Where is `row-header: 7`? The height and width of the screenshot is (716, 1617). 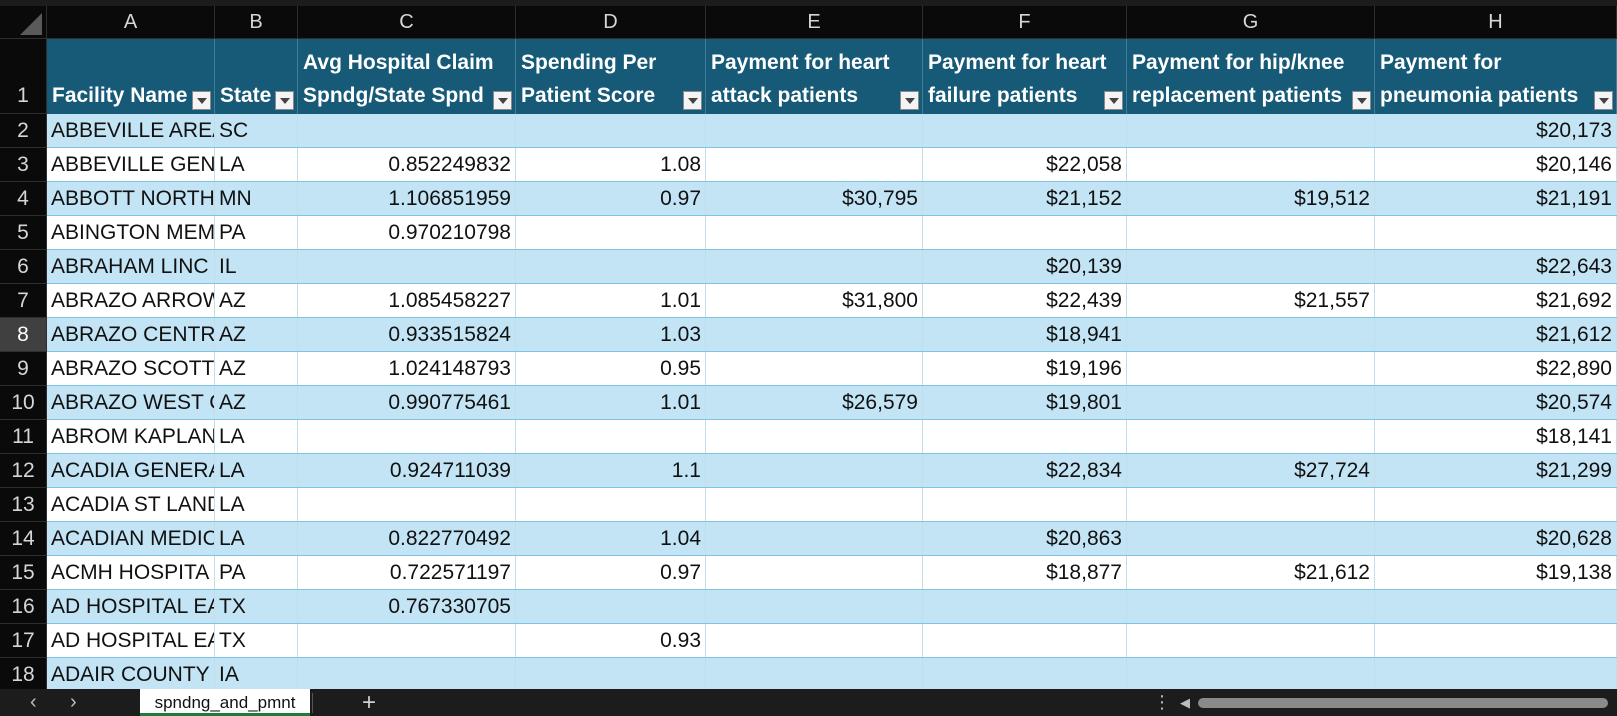
row-header: 7 is located at coordinates (23, 301).